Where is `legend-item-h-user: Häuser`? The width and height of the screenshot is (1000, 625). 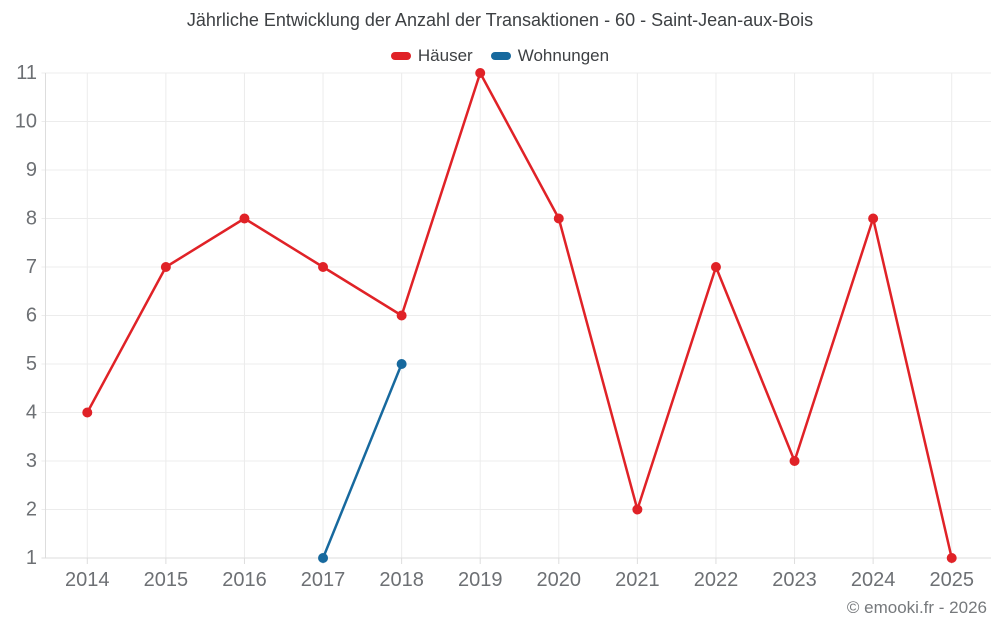
legend-item-h-user: Häuser is located at coordinates (431, 56).